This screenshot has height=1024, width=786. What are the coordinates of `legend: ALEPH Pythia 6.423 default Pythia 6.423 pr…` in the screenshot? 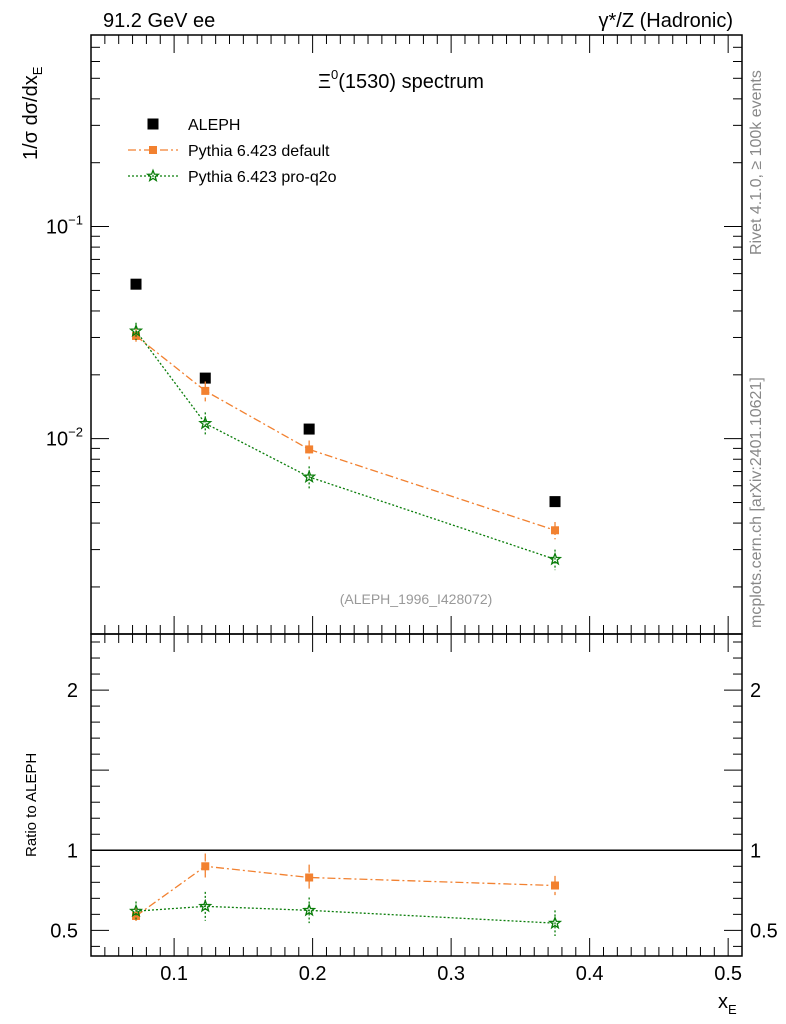 It's located at (232, 151).